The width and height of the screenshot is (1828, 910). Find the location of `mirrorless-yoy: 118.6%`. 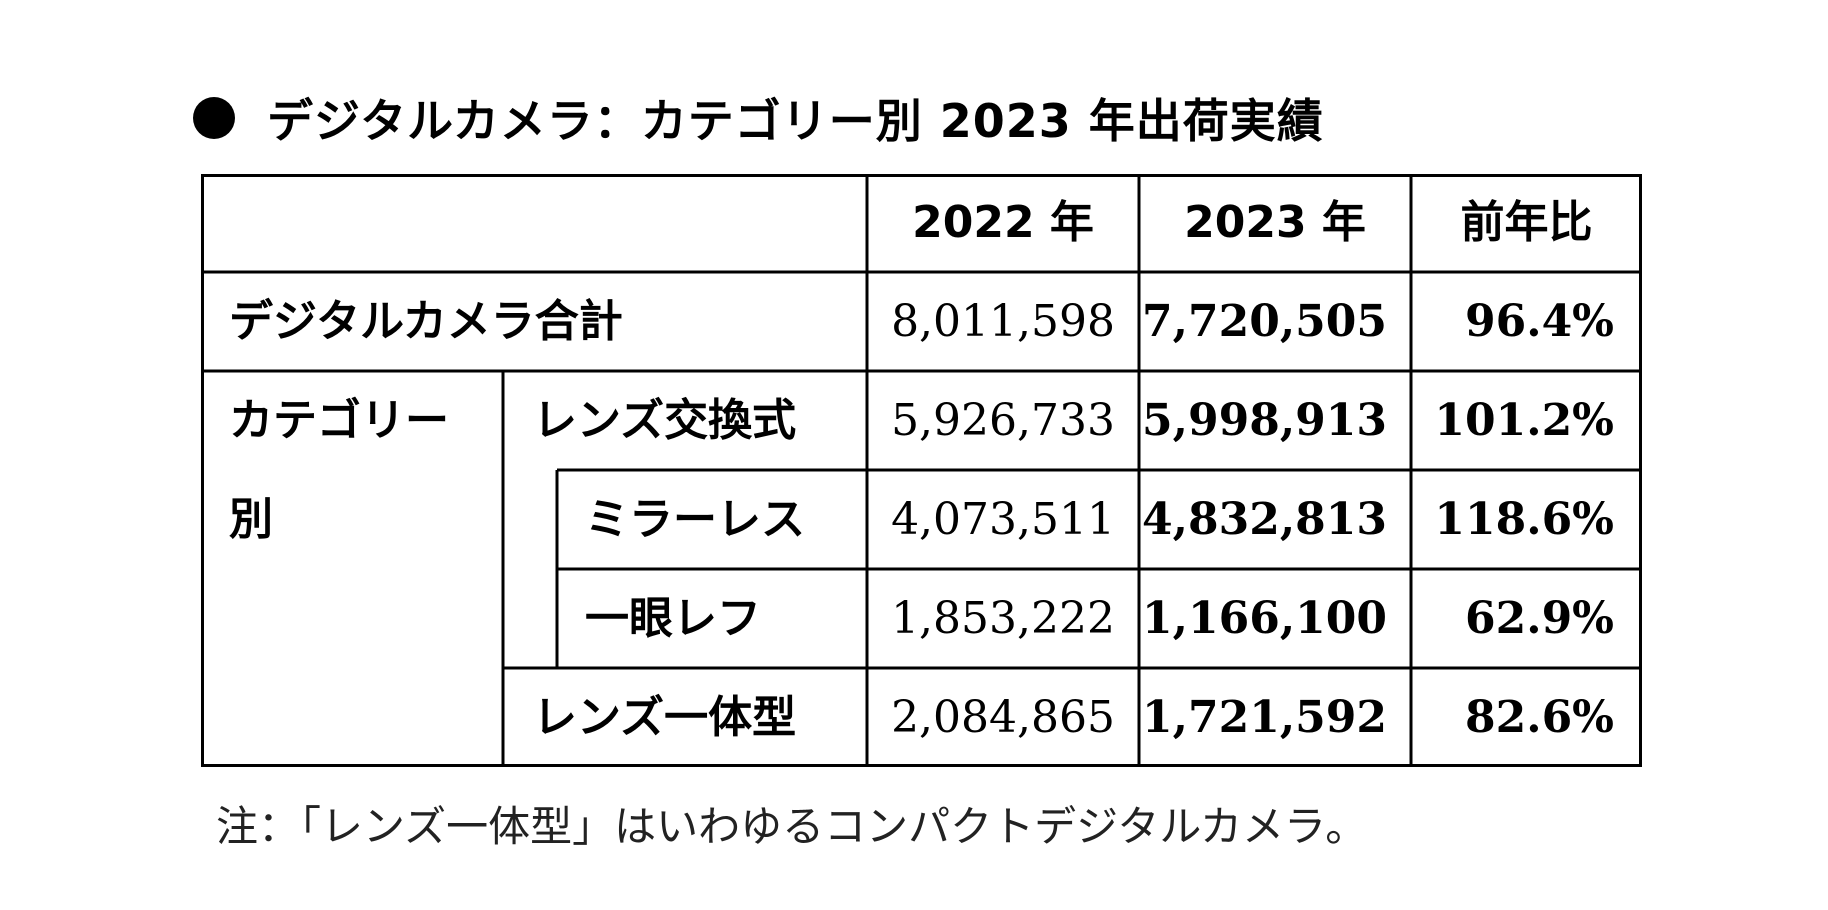

mirrorless-yoy: 118.6% is located at coordinates (1524, 519).